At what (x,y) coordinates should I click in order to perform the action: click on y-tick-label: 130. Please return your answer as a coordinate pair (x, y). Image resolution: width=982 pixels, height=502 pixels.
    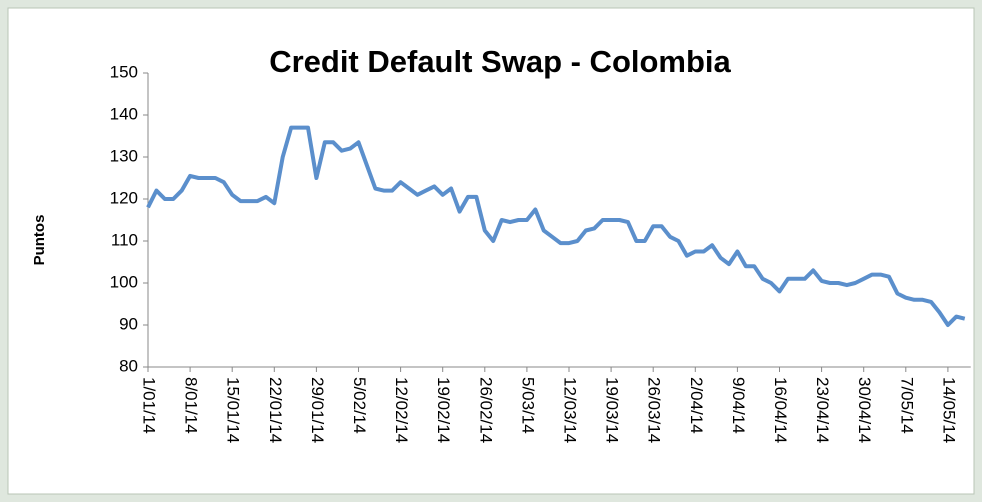
    Looking at the image, I should click on (124, 155).